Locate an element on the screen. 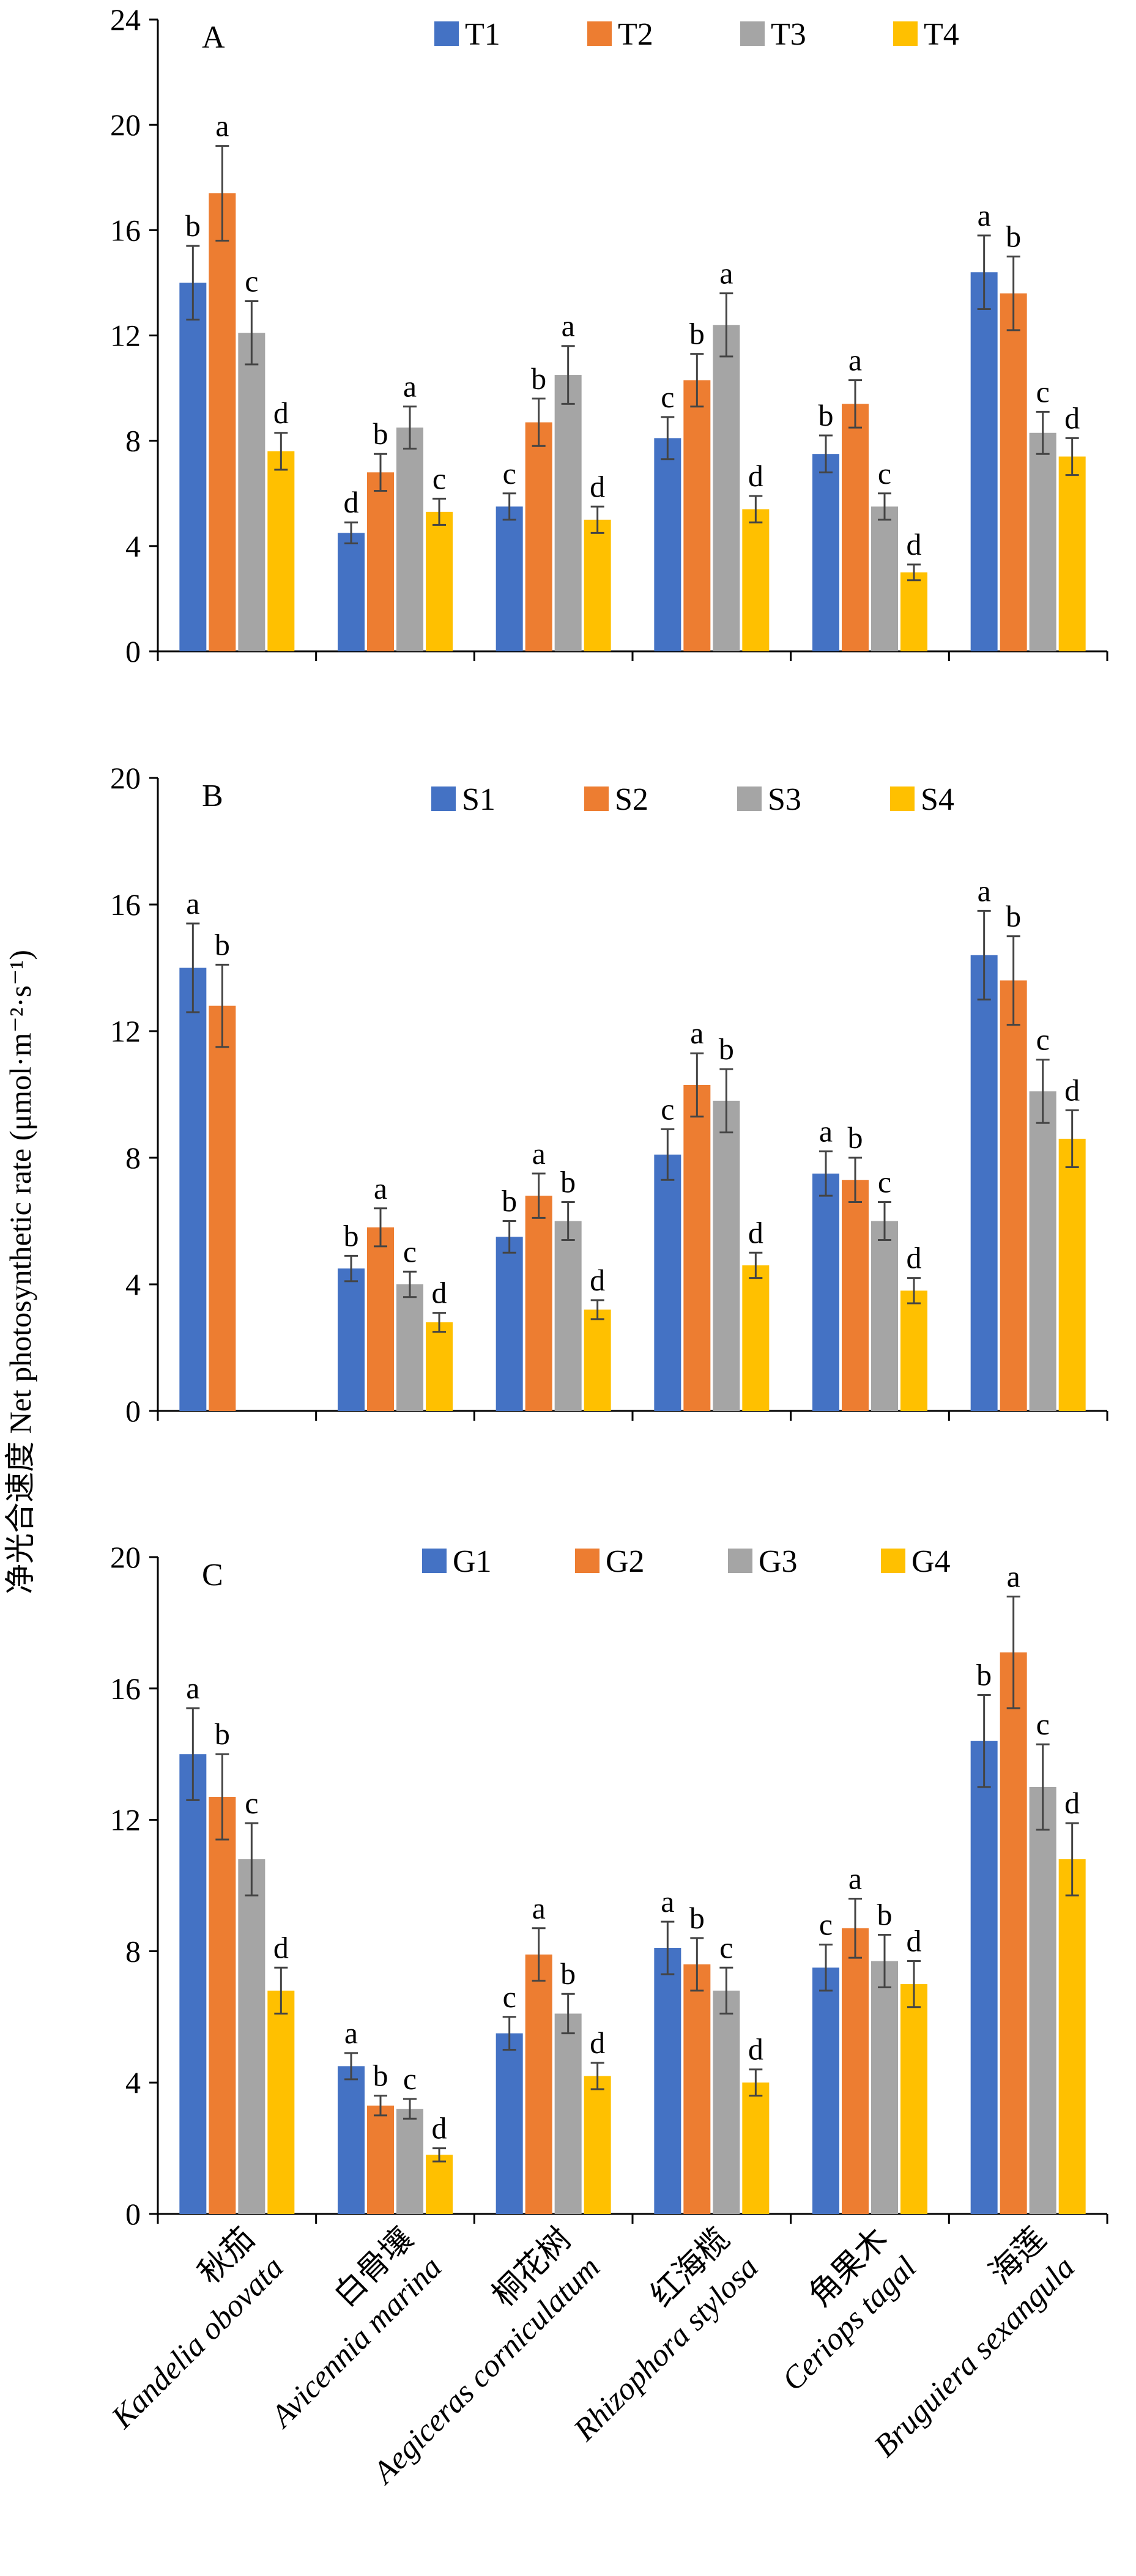  panel-label: A is located at coordinates (213, 37).